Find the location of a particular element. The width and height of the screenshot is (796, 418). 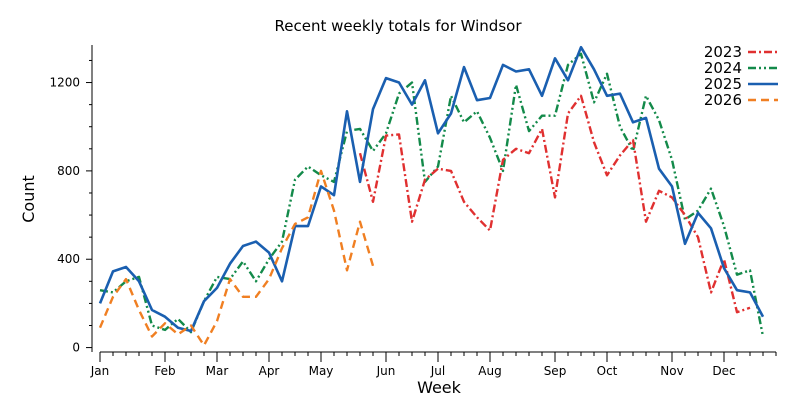

y-axis-label: Count is located at coordinates (28, 199).